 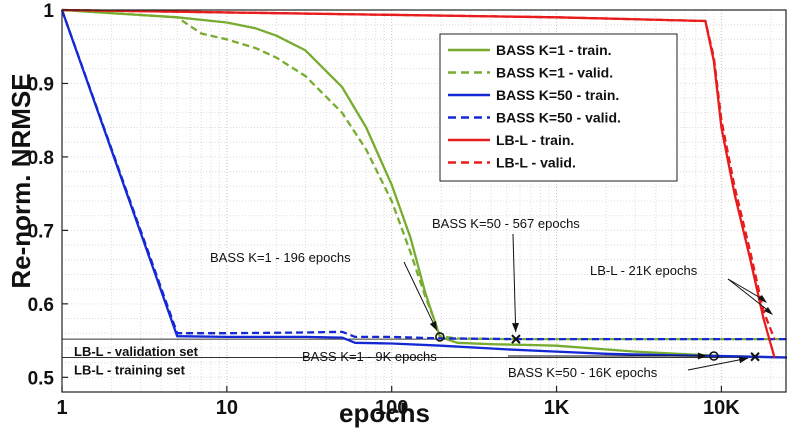 I want to click on x-tick-label: 100, so click(x=391, y=408).